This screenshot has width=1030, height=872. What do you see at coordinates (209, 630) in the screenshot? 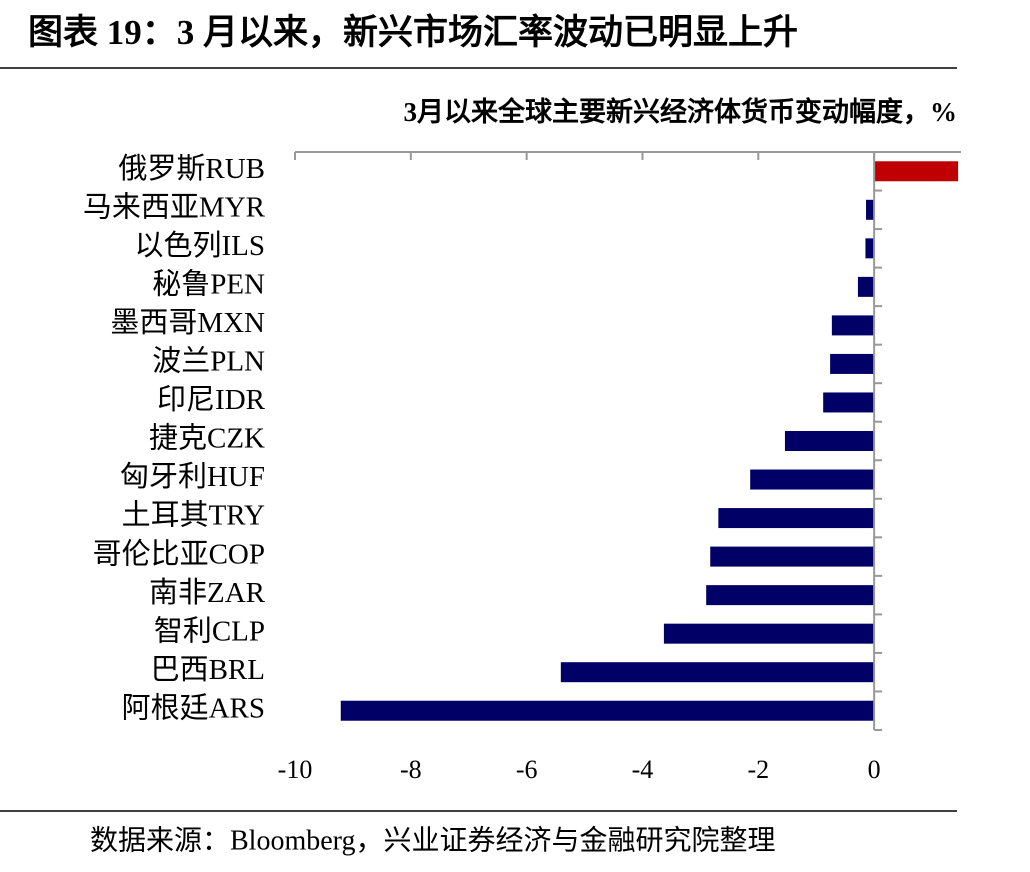
I see `y-tick-label: 智利CLP` at bounding box center [209, 630].